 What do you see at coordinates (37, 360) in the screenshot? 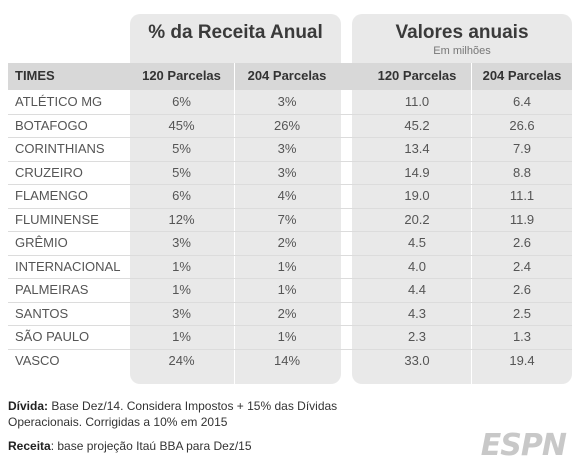
I see `team-name: VASCO` at bounding box center [37, 360].